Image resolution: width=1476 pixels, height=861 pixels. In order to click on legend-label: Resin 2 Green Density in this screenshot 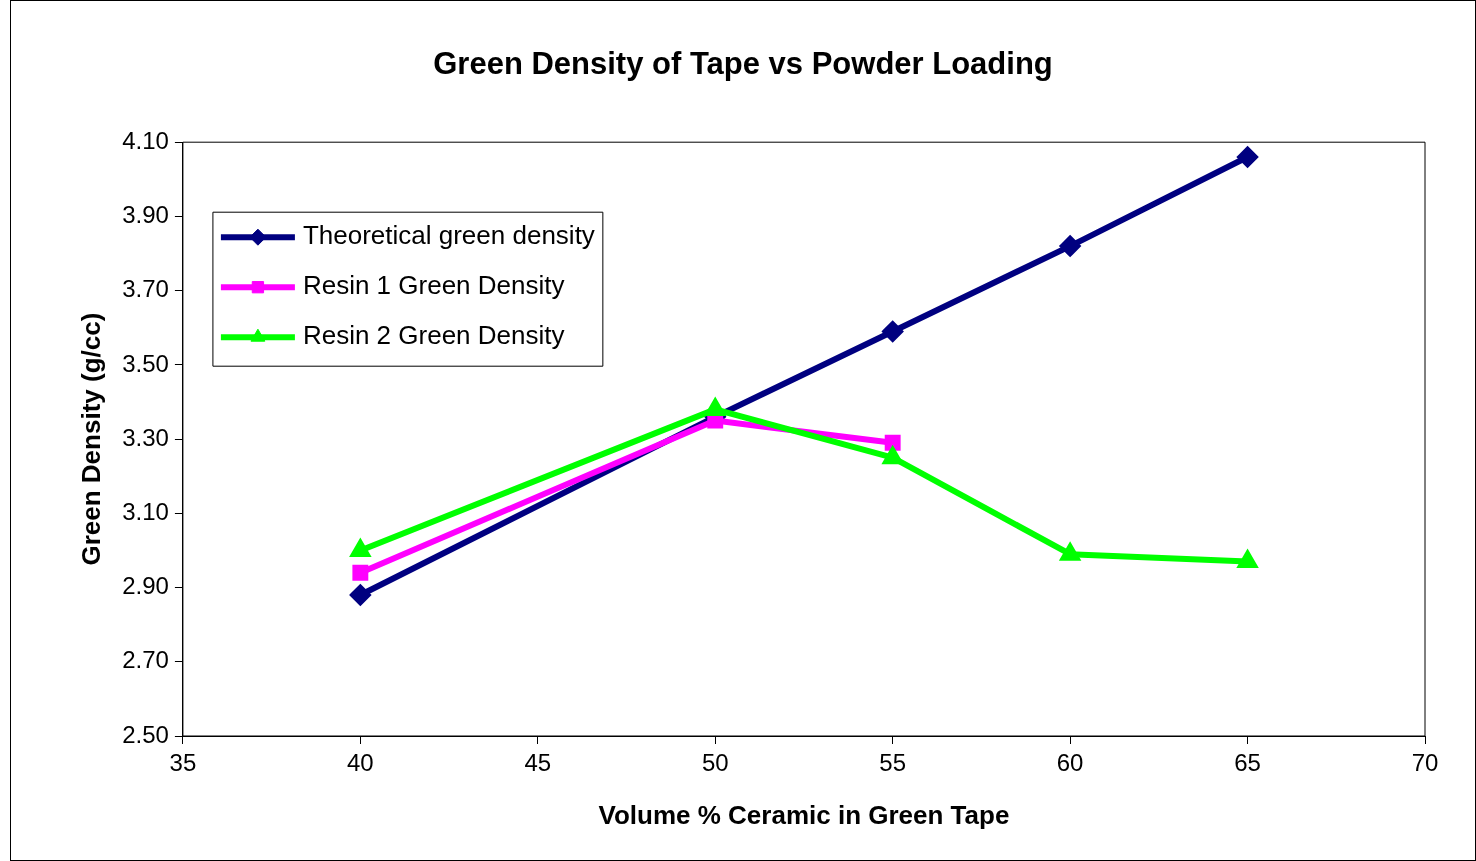, I will do `click(433, 335)`.